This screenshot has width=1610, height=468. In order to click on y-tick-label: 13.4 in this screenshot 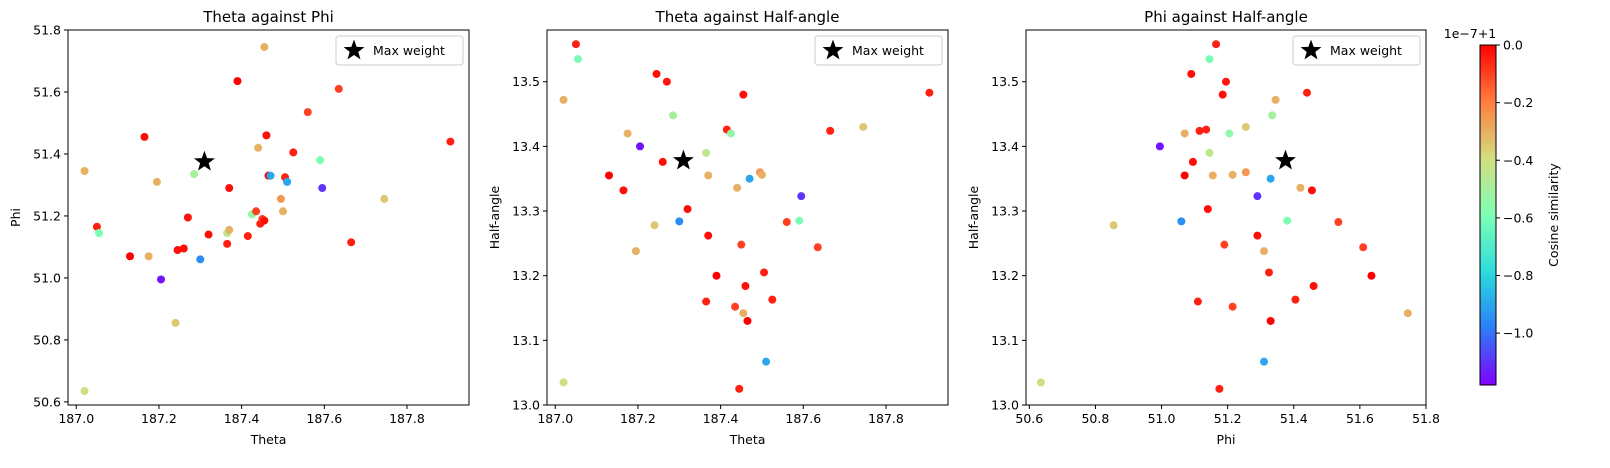, I will do `click(1005, 146)`.